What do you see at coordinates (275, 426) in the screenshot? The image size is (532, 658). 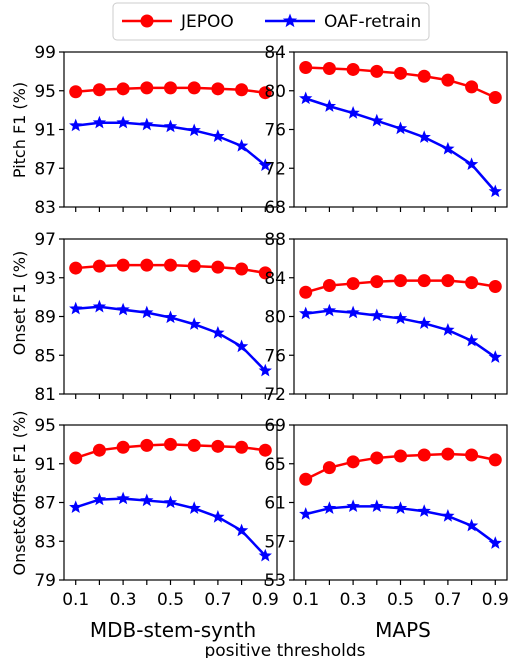 I see `y-tick-label: 69` at bounding box center [275, 426].